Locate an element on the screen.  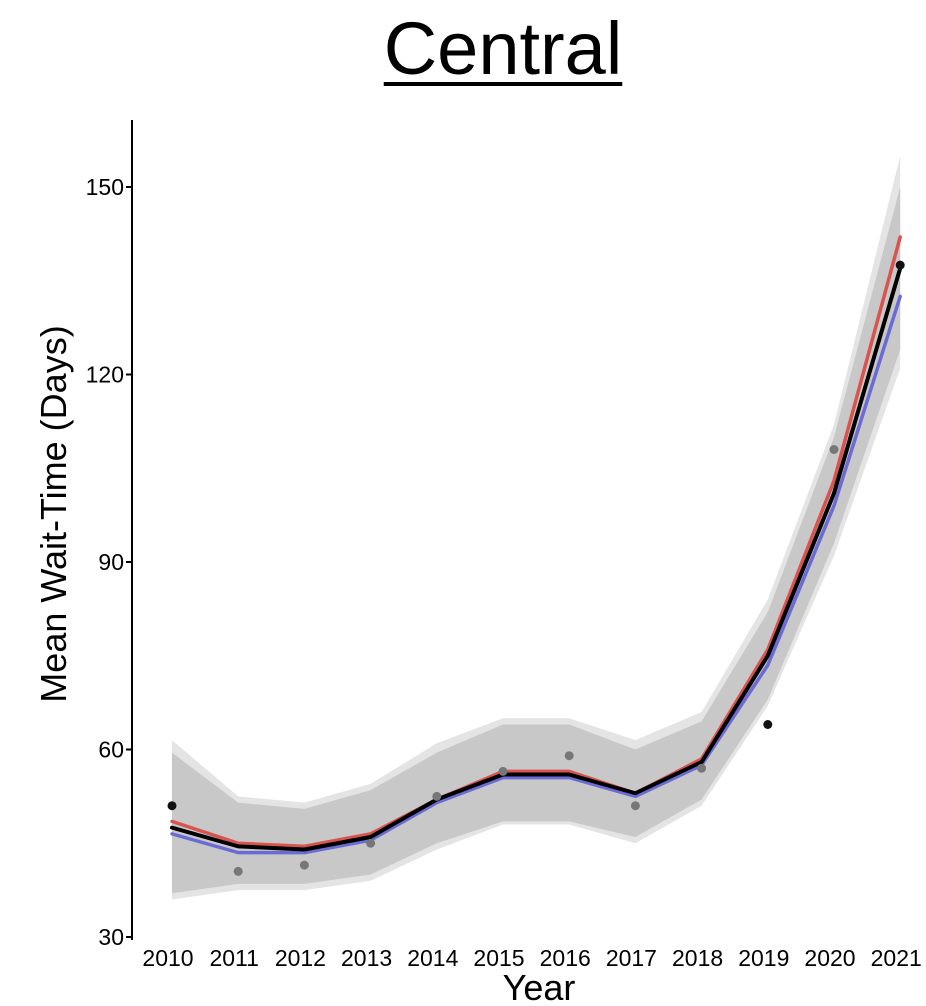
data-point-2015 is located at coordinates (503, 771).